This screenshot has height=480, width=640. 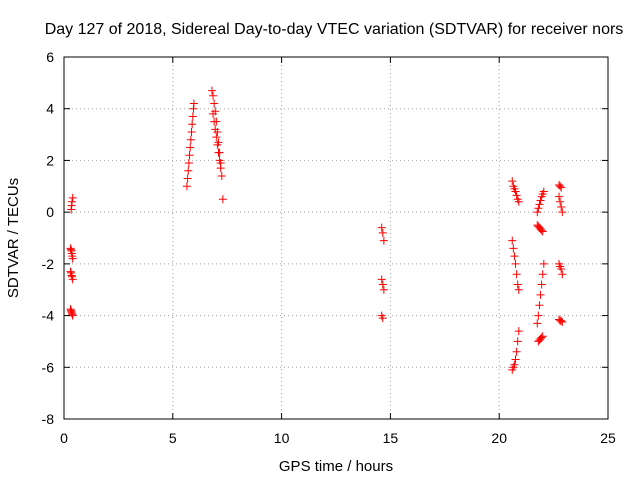 I want to click on series-arc-00d, so click(x=71, y=312).